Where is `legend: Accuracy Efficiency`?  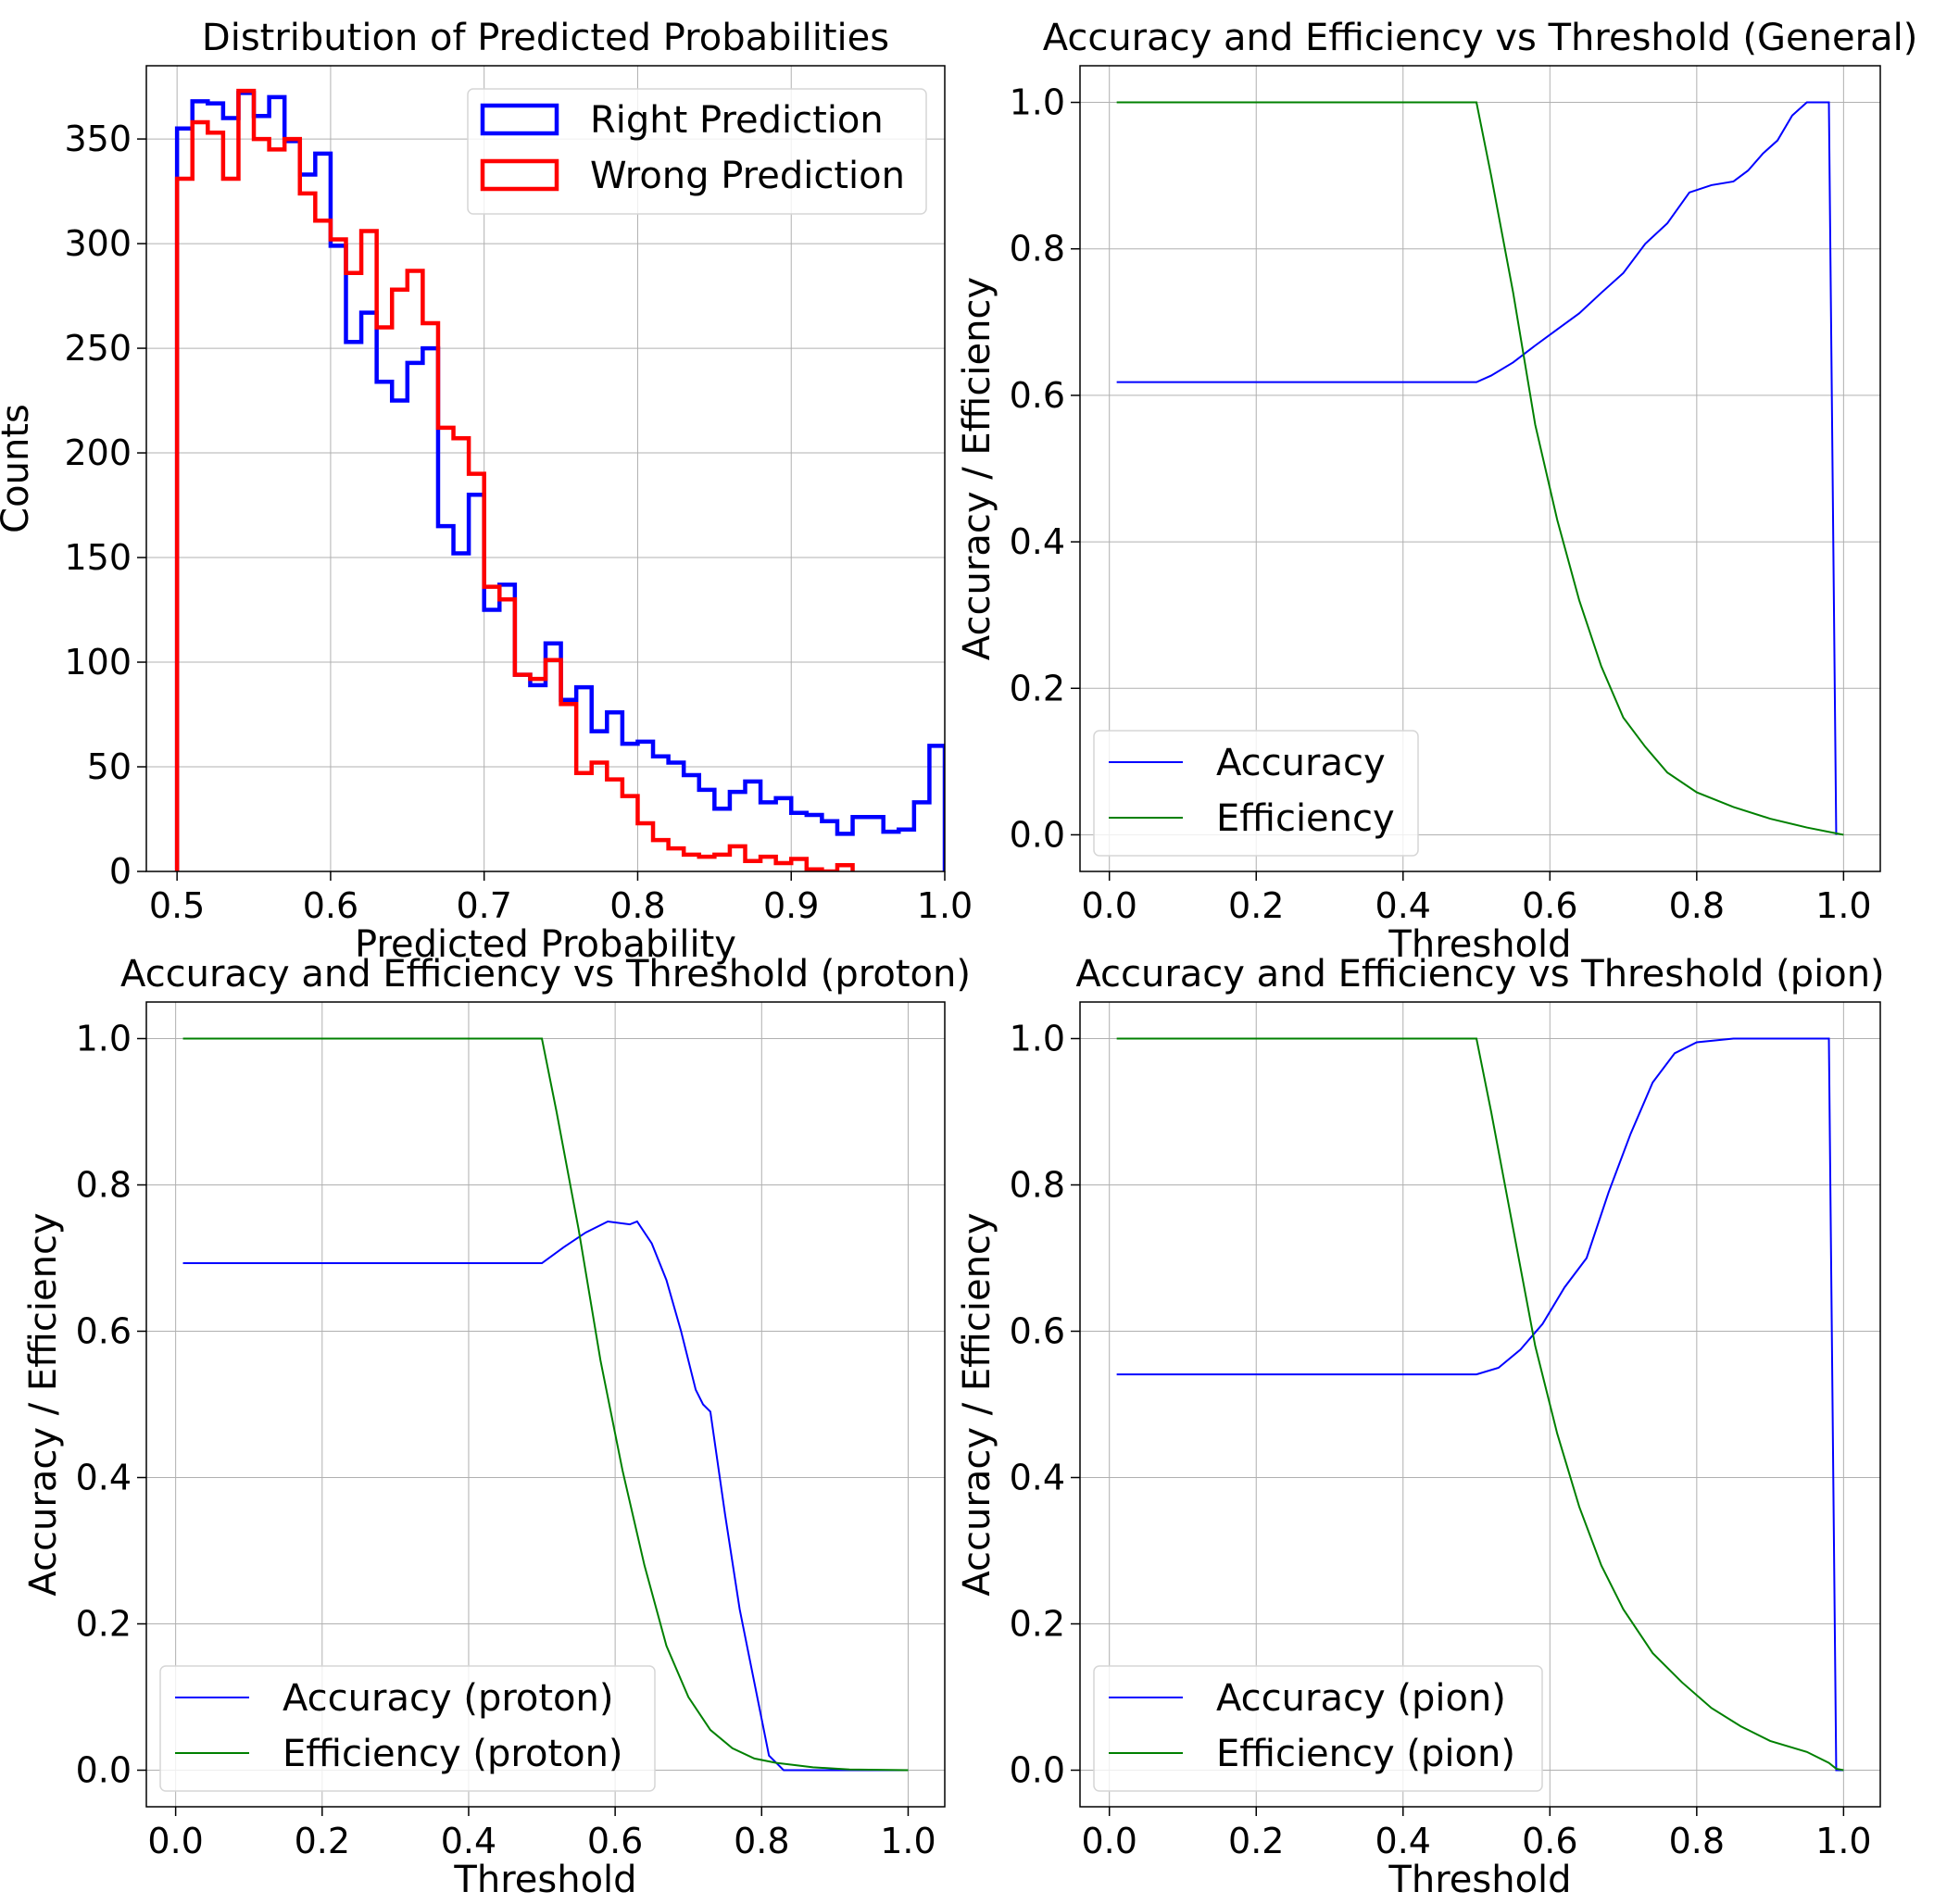 legend: Accuracy Efficiency is located at coordinates (1256, 793).